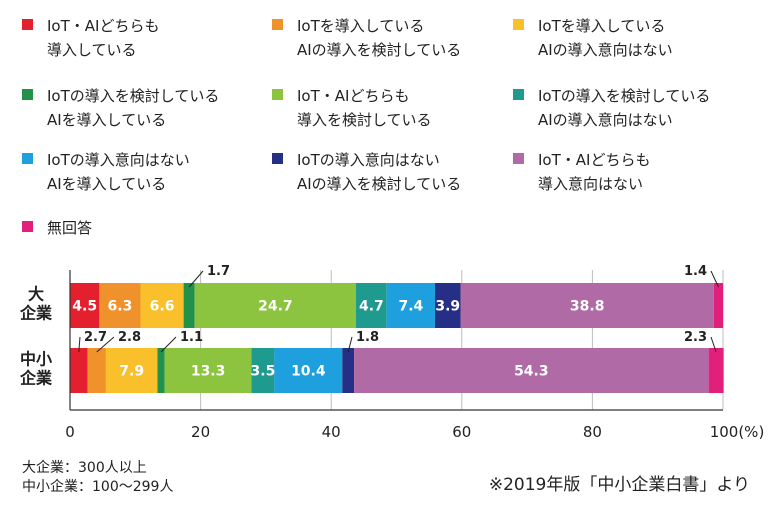 This screenshot has height=513, width=772. Describe the element at coordinates (36, 294) in the screenshot. I see `category-label: 大` at that location.